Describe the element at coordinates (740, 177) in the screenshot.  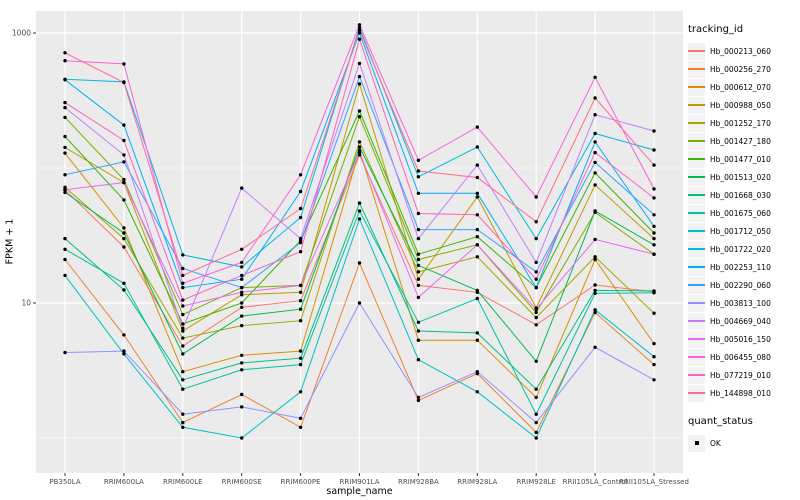
I see `legend-item-label: Hb_001513_020` at that location.